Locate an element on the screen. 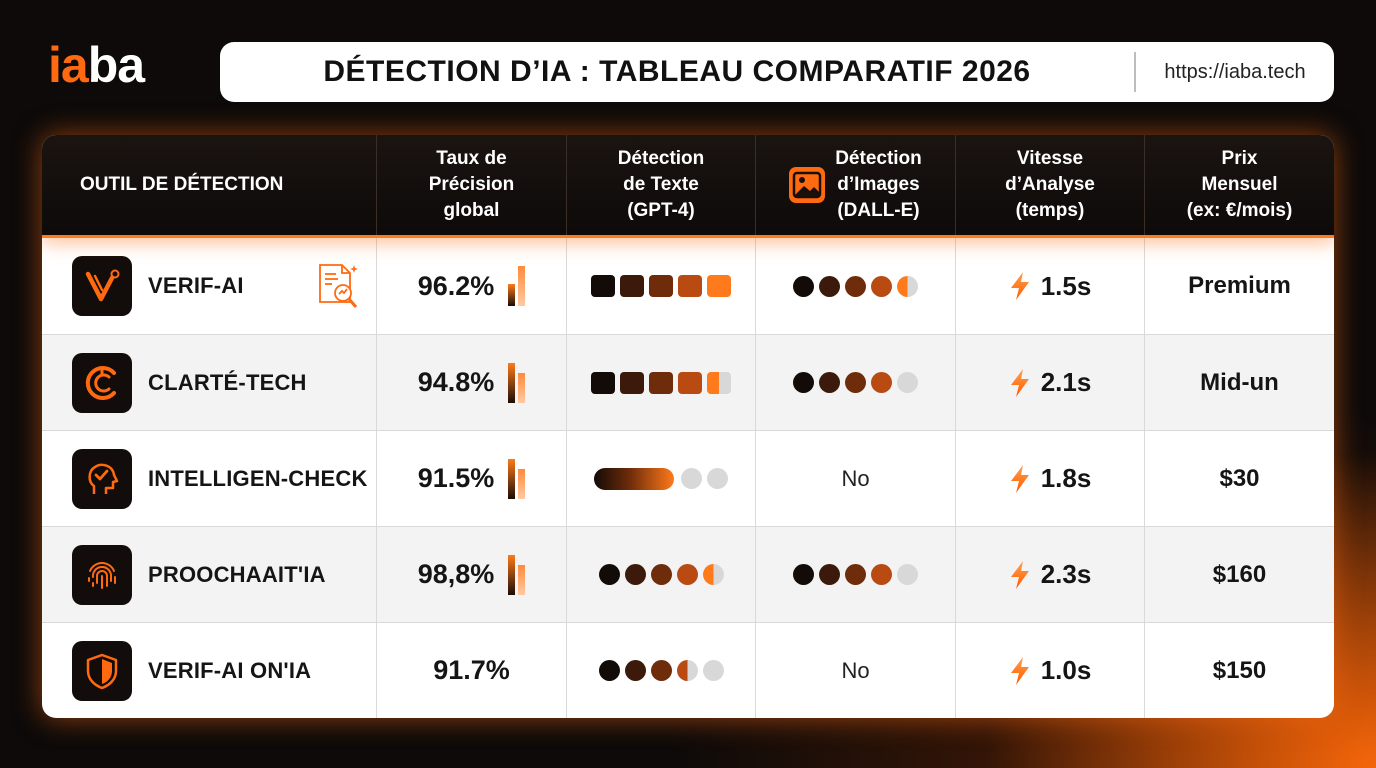 This screenshot has width=1376, height=768. price-value: Premium is located at coordinates (1239, 285).